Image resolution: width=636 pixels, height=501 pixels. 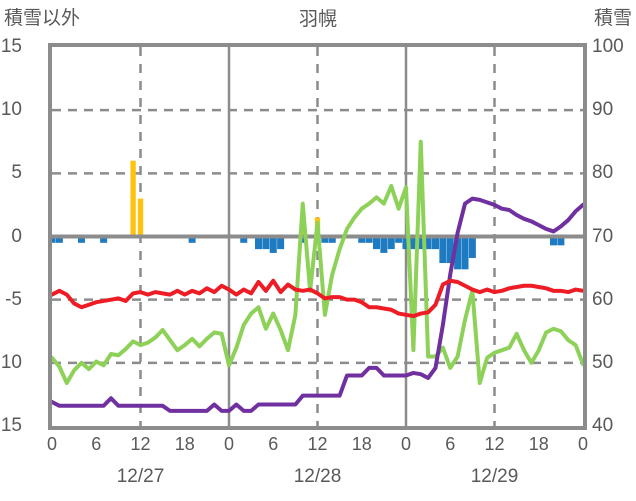 What do you see at coordinates (603, 110) in the screenshot?
I see `y-right-tick: 90` at bounding box center [603, 110].